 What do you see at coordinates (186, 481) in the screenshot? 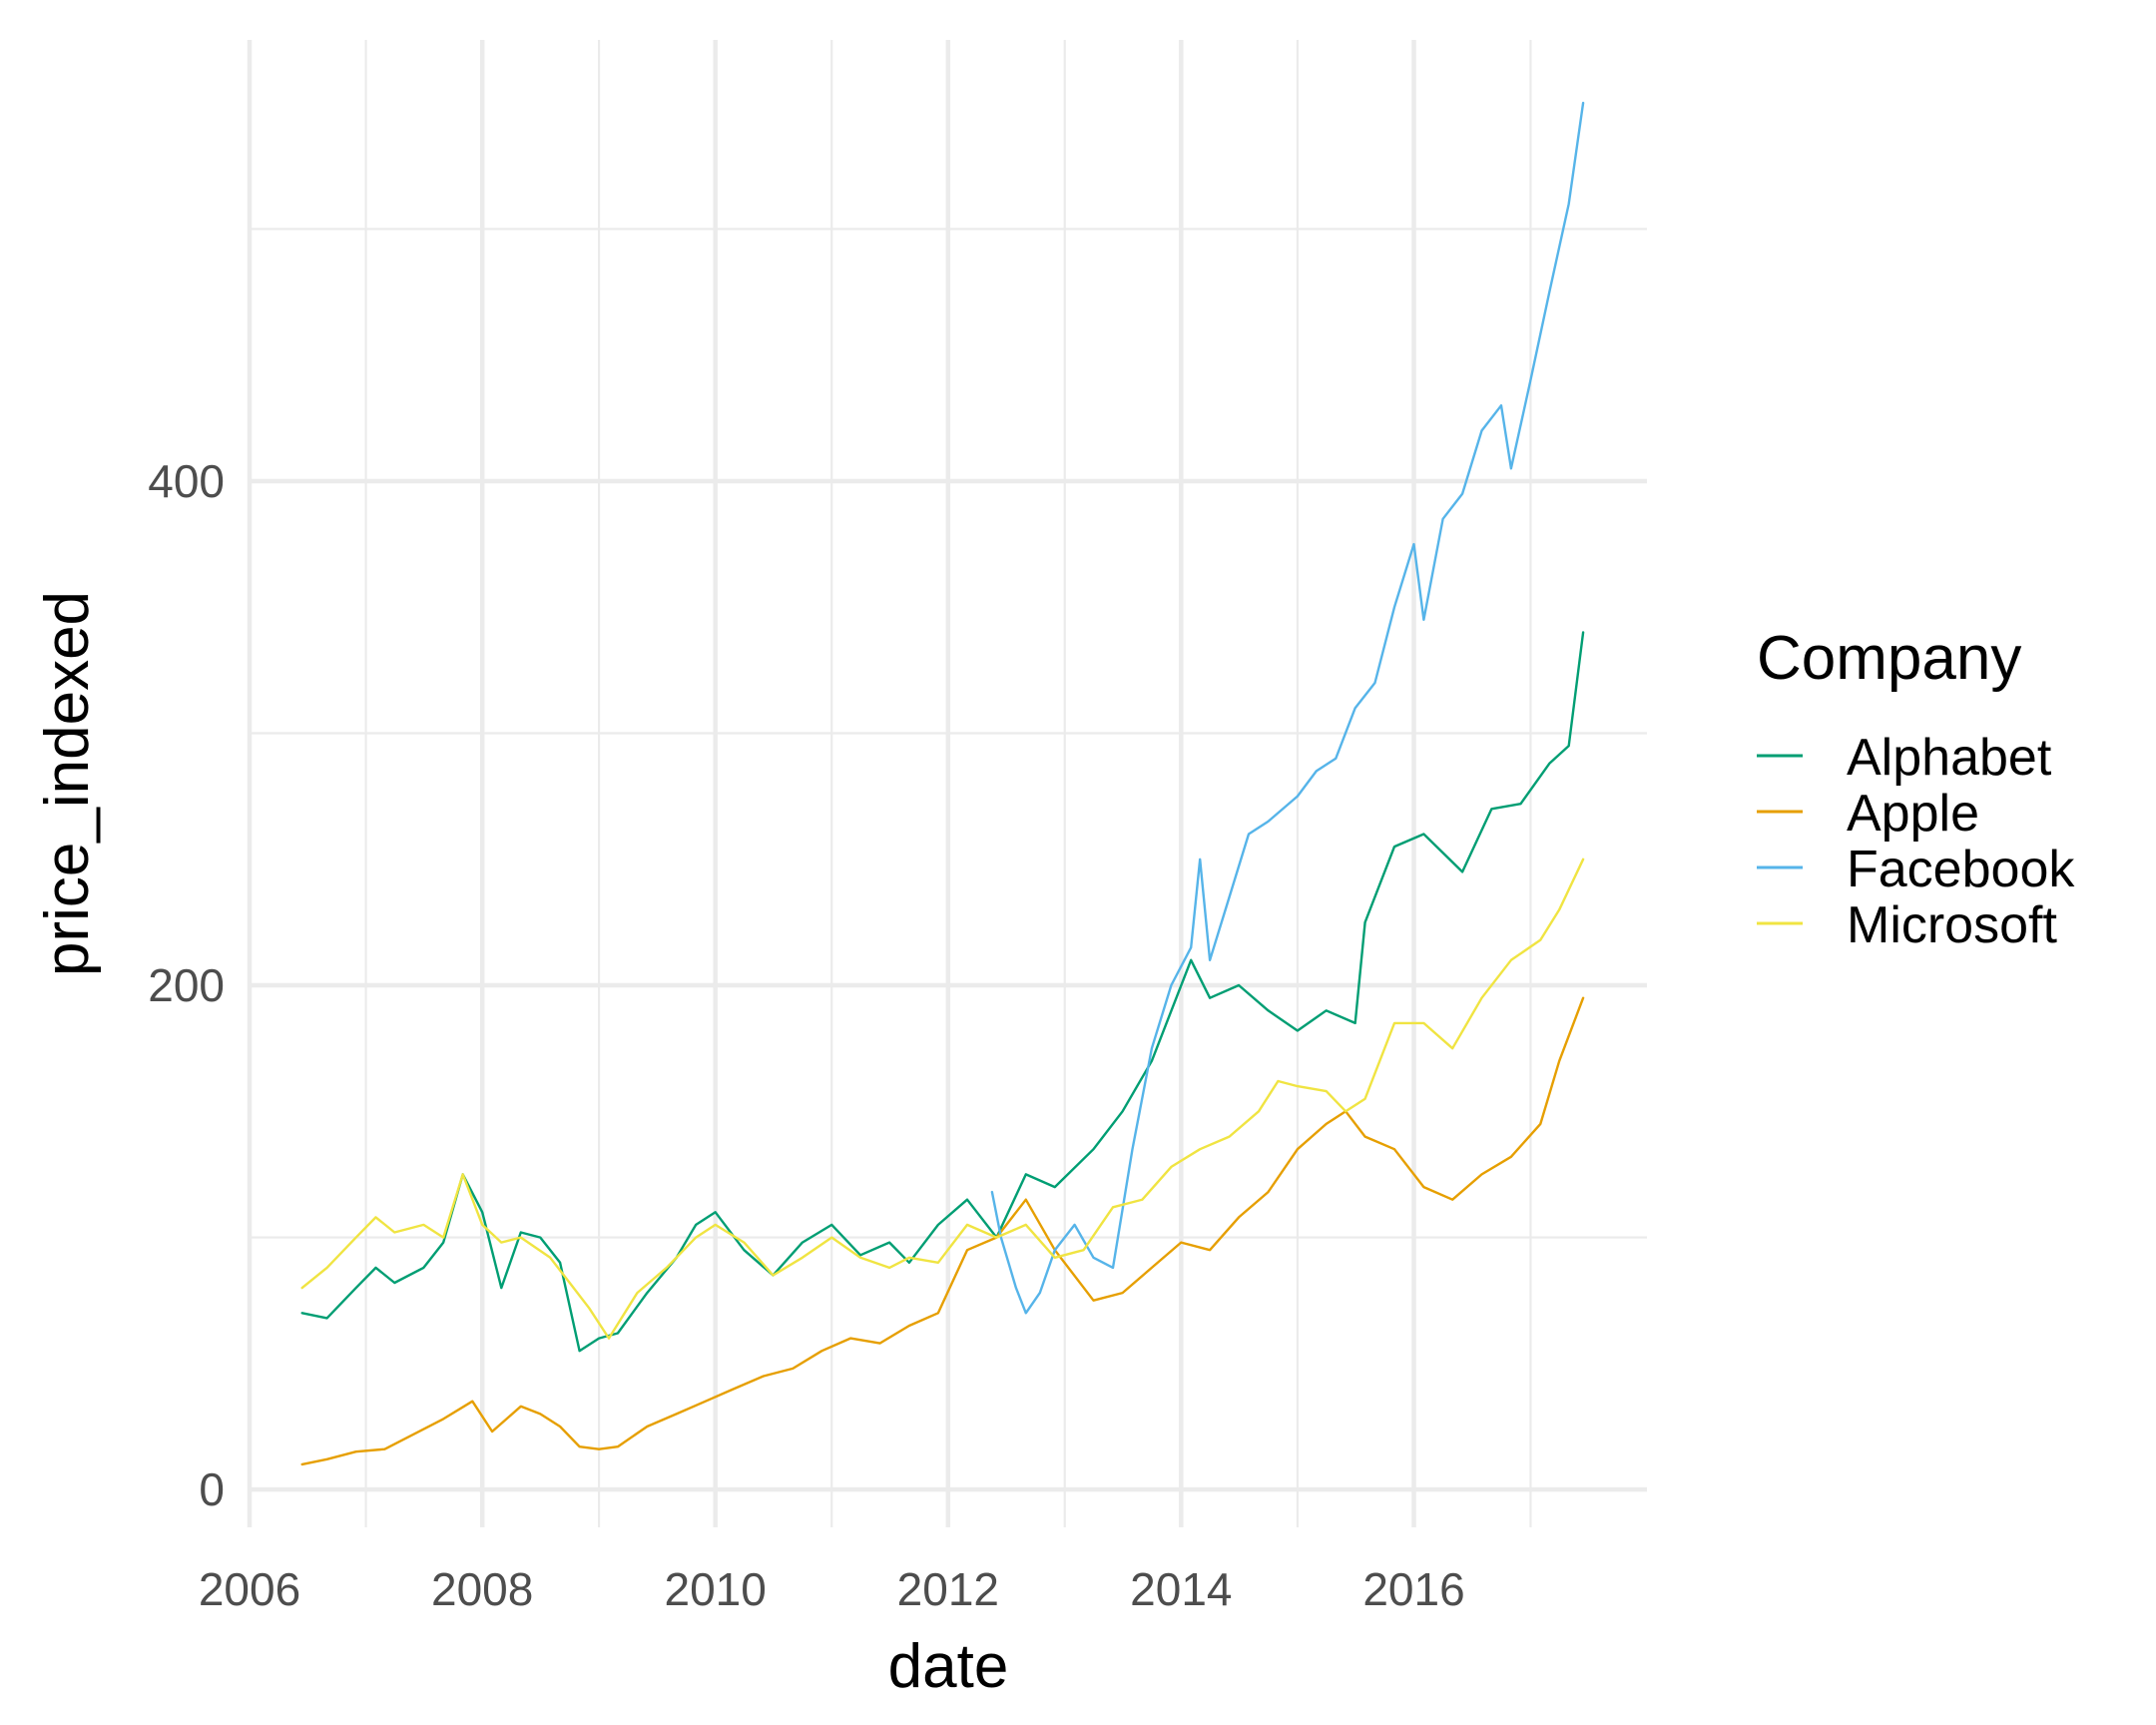
I see `y-tick-label: 400` at bounding box center [186, 481].